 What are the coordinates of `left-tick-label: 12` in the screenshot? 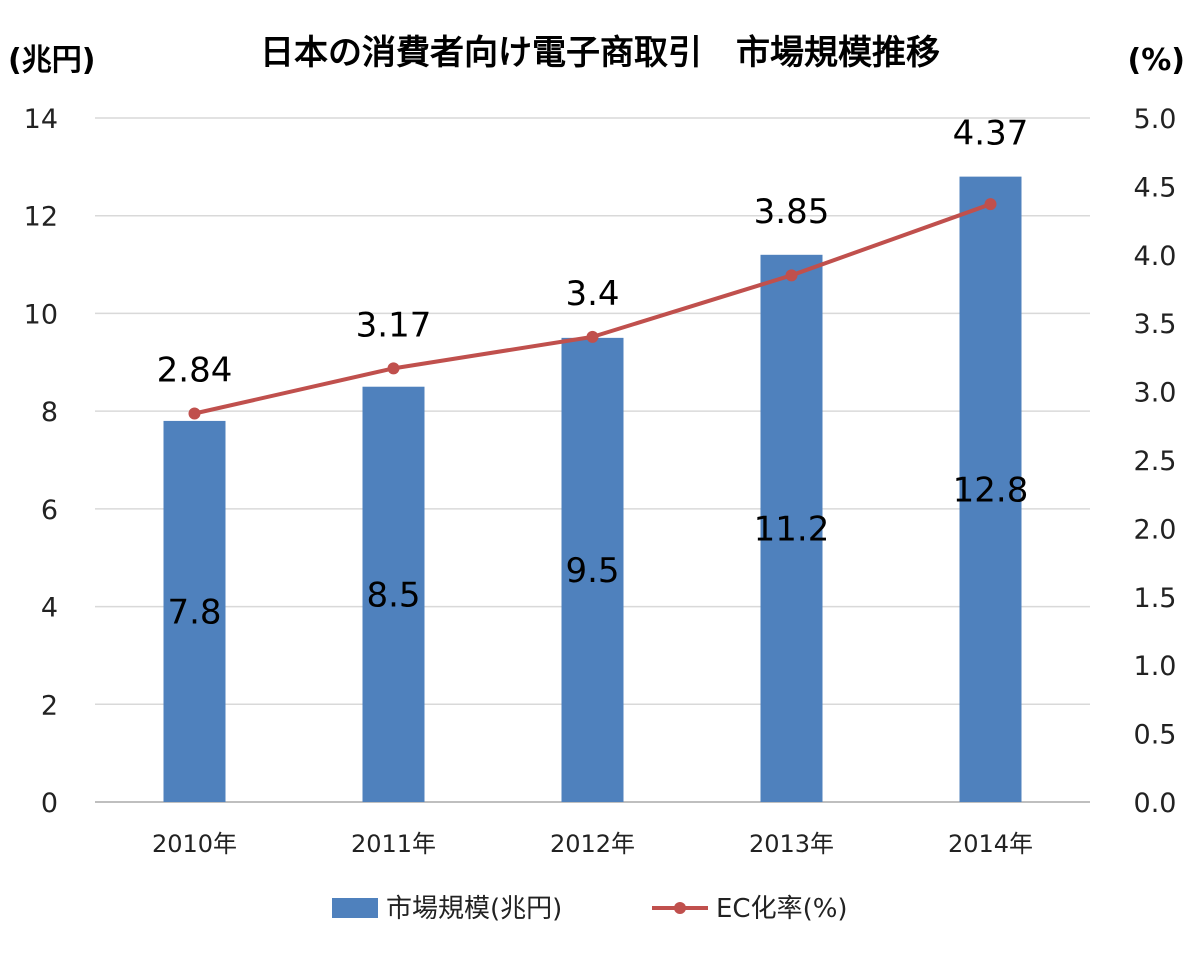 It's located at (41, 217).